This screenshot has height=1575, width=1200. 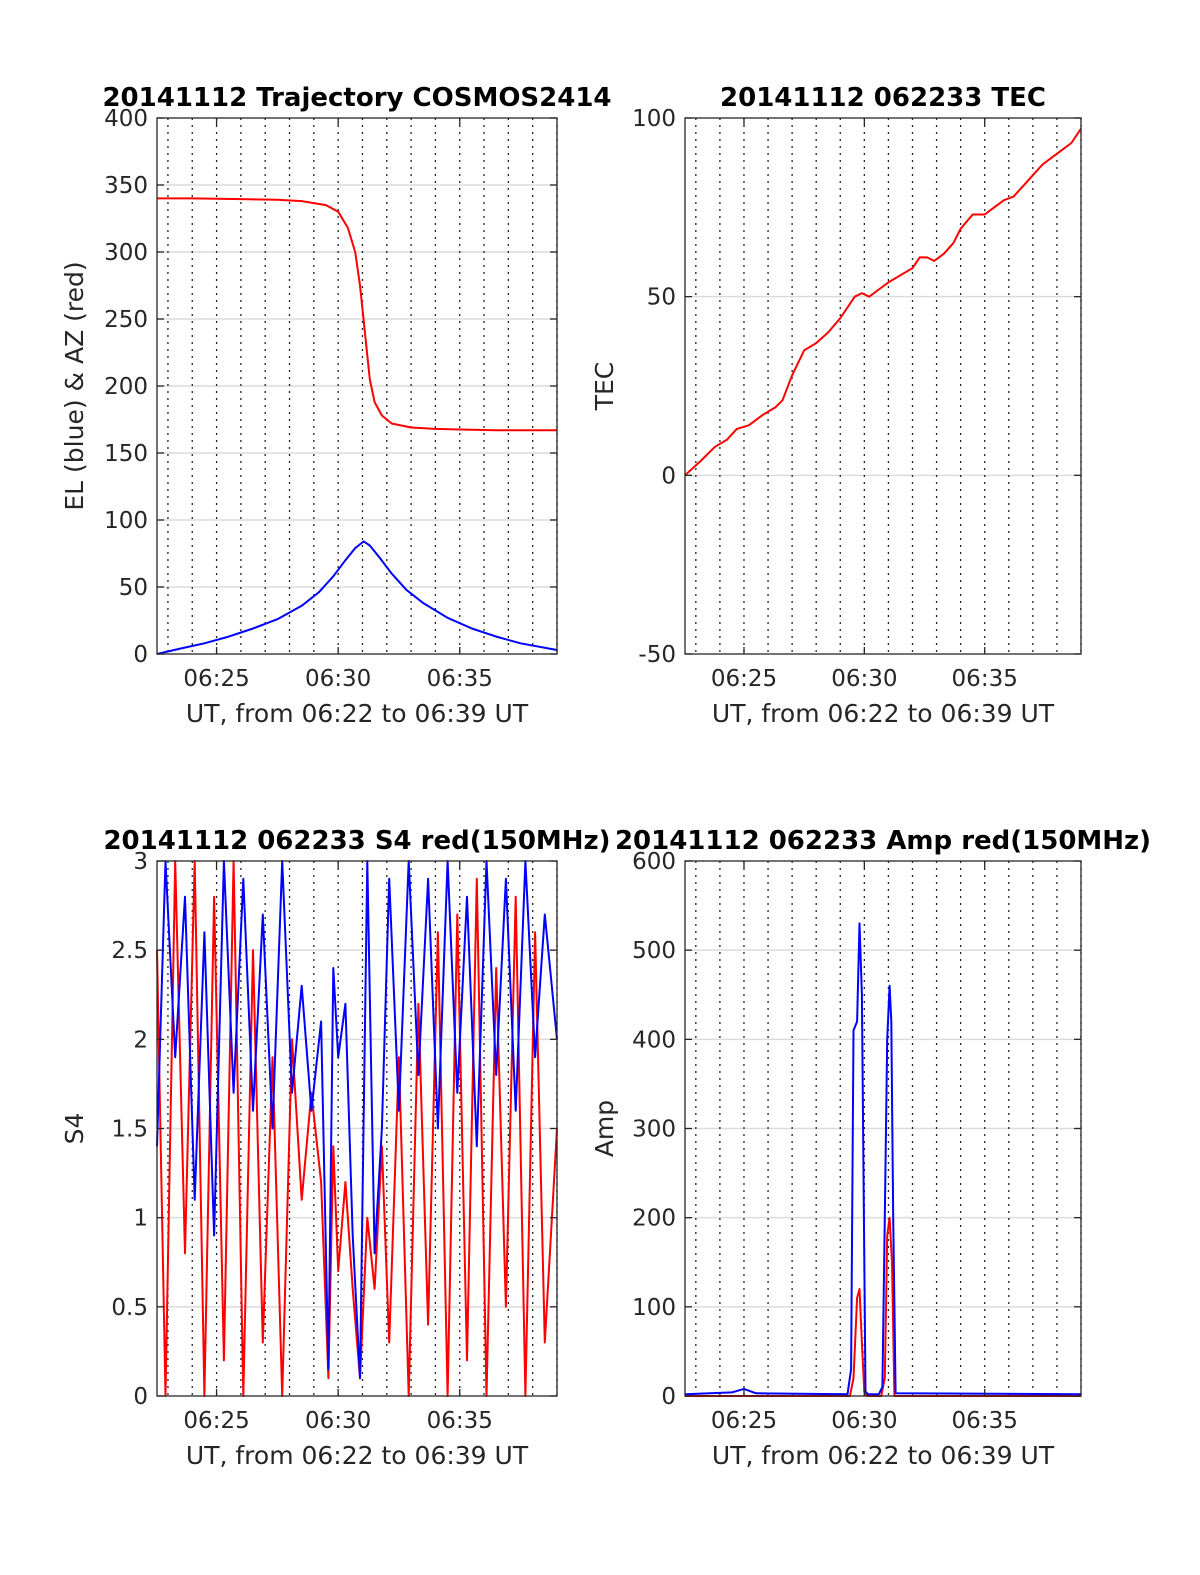 What do you see at coordinates (129, 1308) in the screenshot?
I see `s4-ytick-label-1: 0.5` at bounding box center [129, 1308].